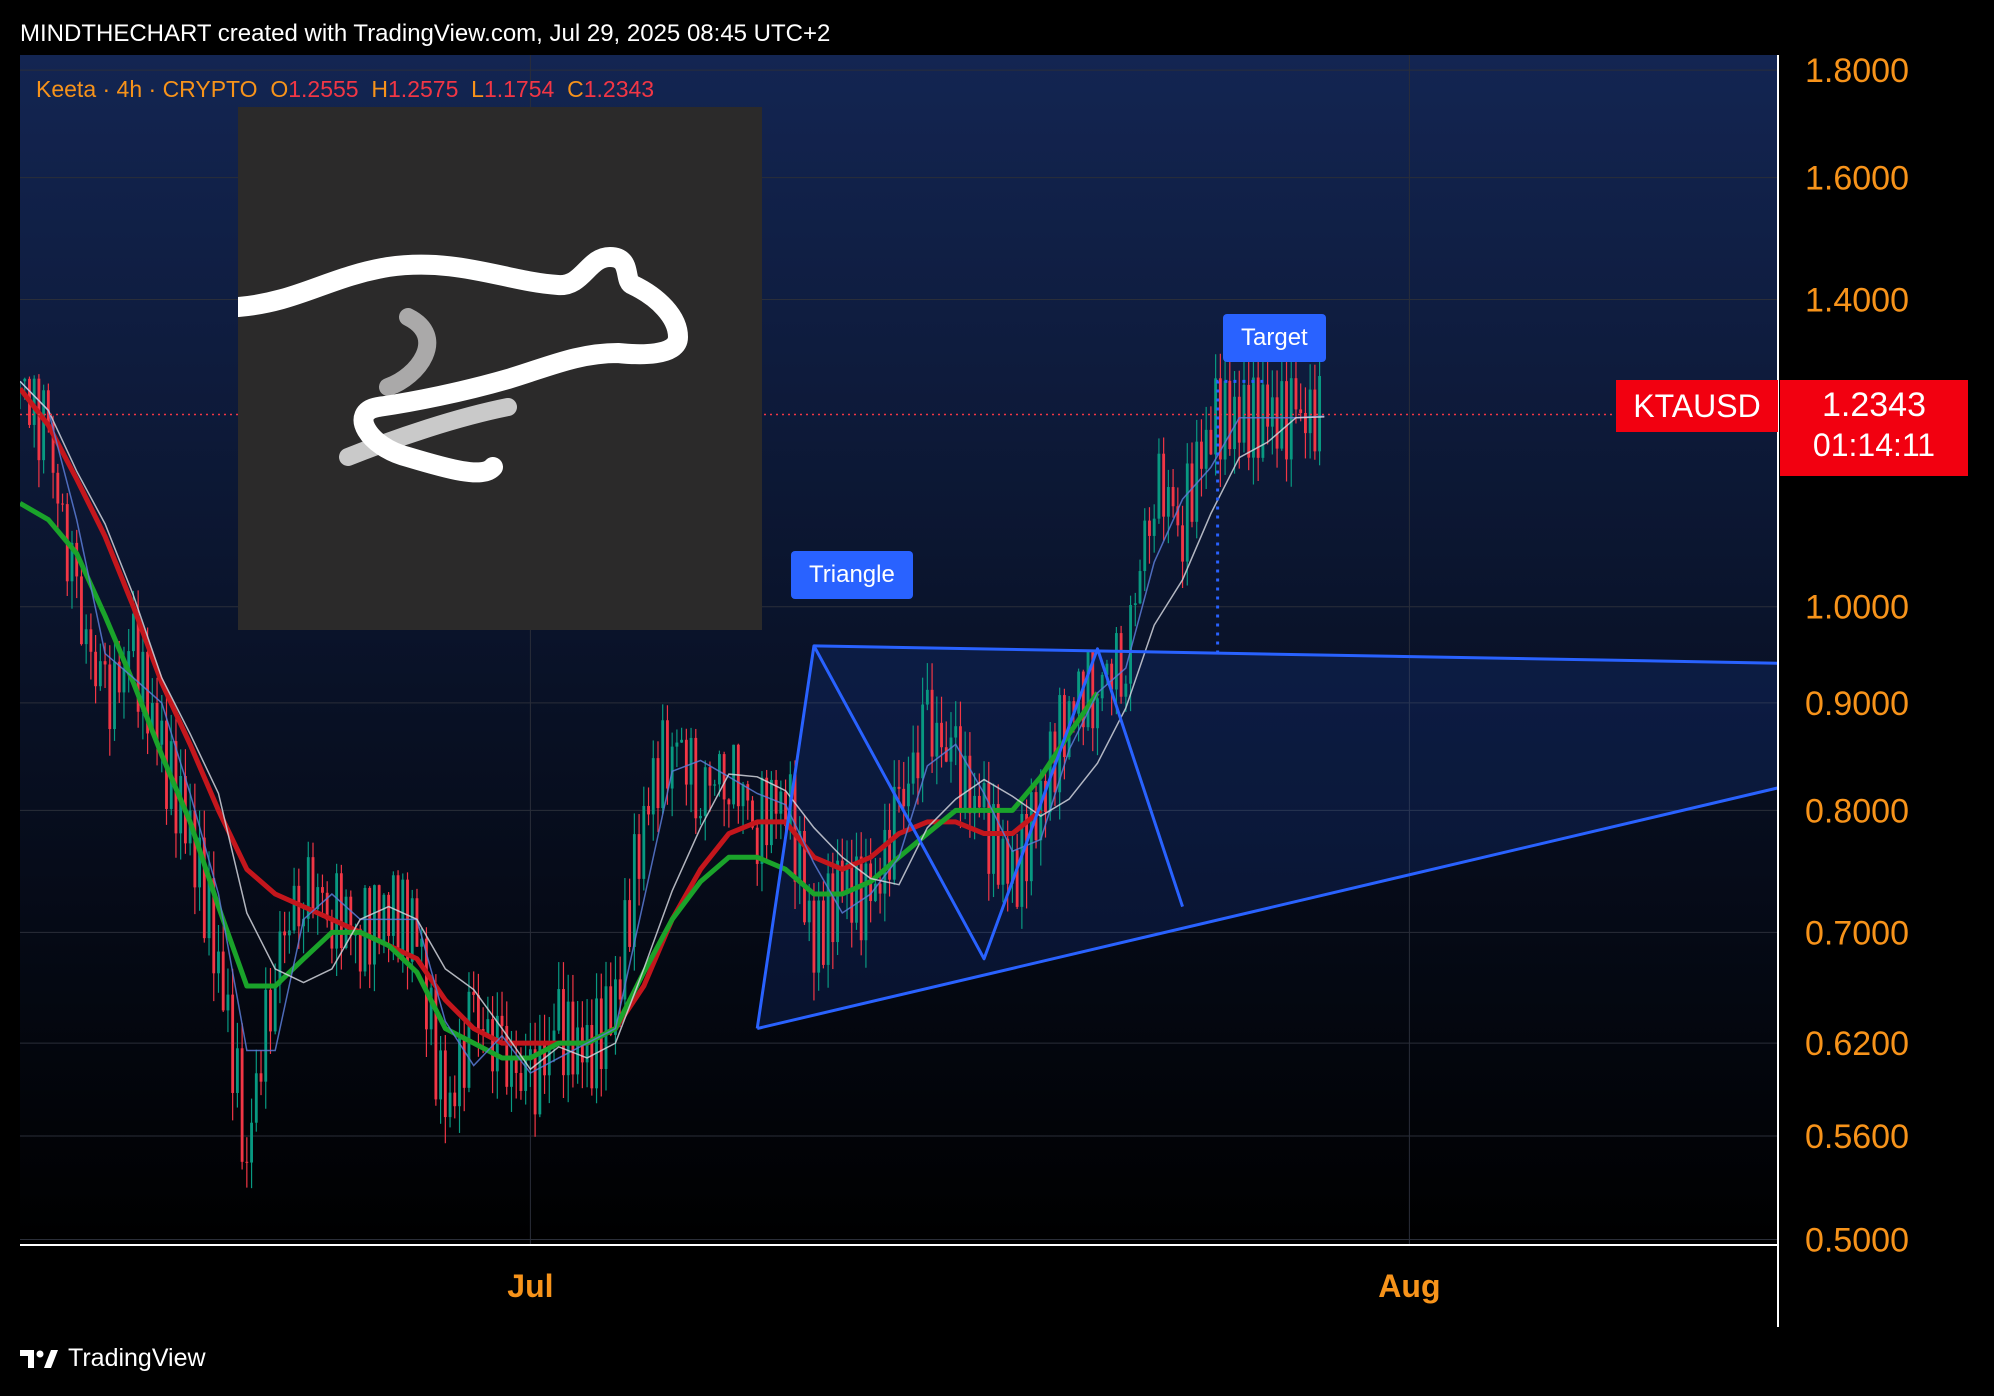 The height and width of the screenshot is (1396, 1994). I want to click on y-tick-label: 1.4000, so click(1857, 301).